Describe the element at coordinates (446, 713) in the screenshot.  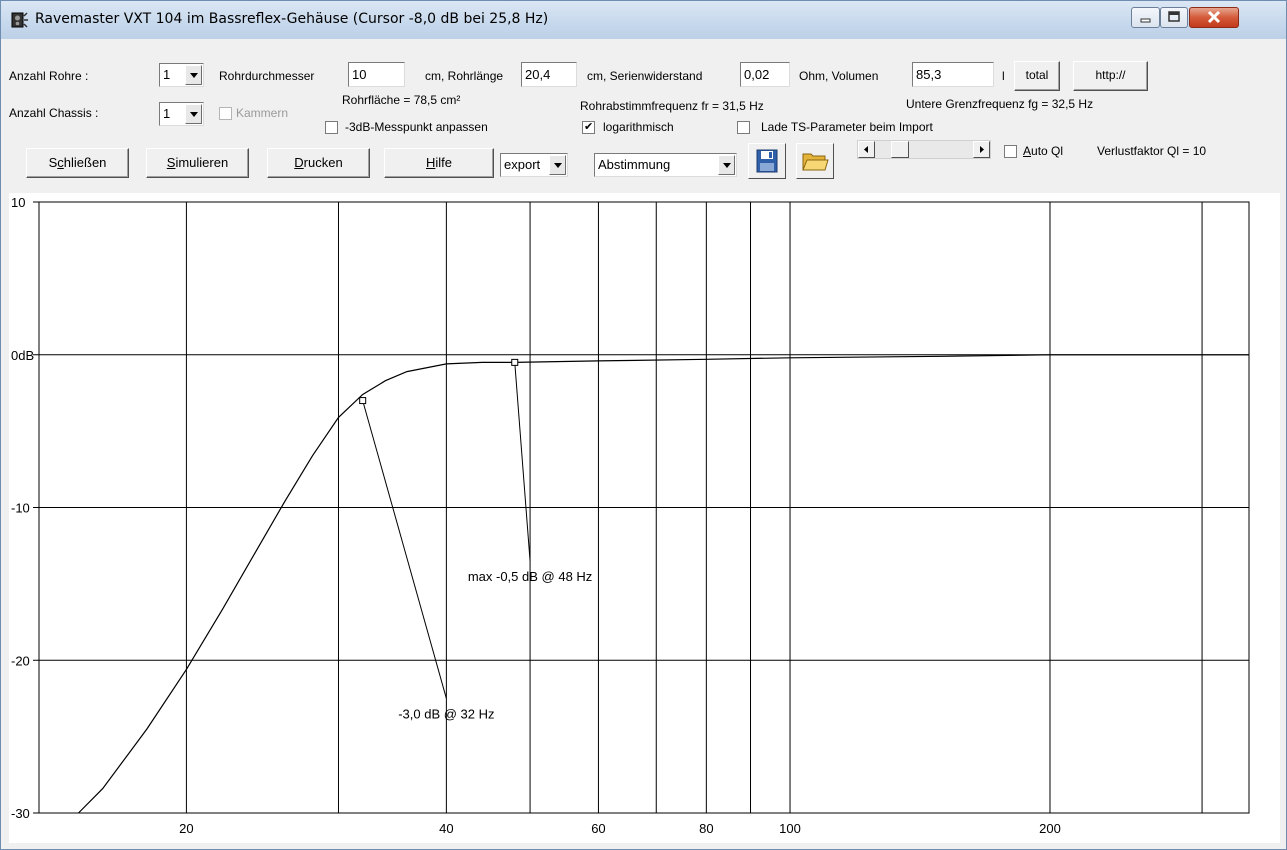
I see `annotation-label: -3,0 dB @ 32 Hz` at that location.